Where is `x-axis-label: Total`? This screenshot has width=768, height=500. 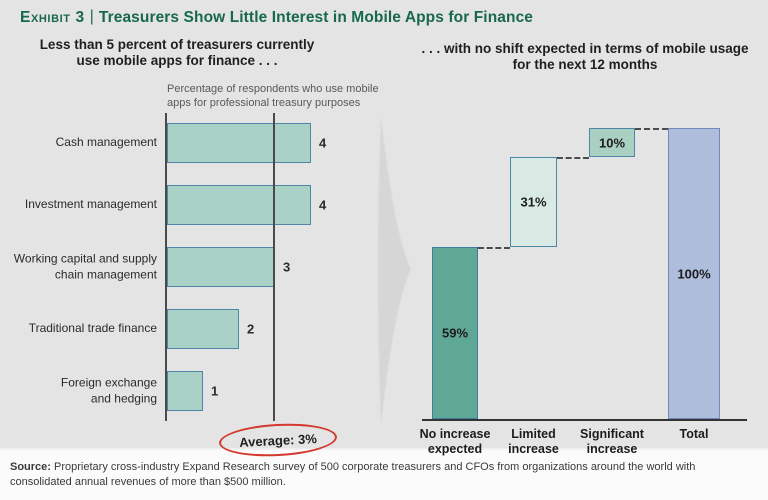
x-axis-label: Total is located at coordinates (694, 434).